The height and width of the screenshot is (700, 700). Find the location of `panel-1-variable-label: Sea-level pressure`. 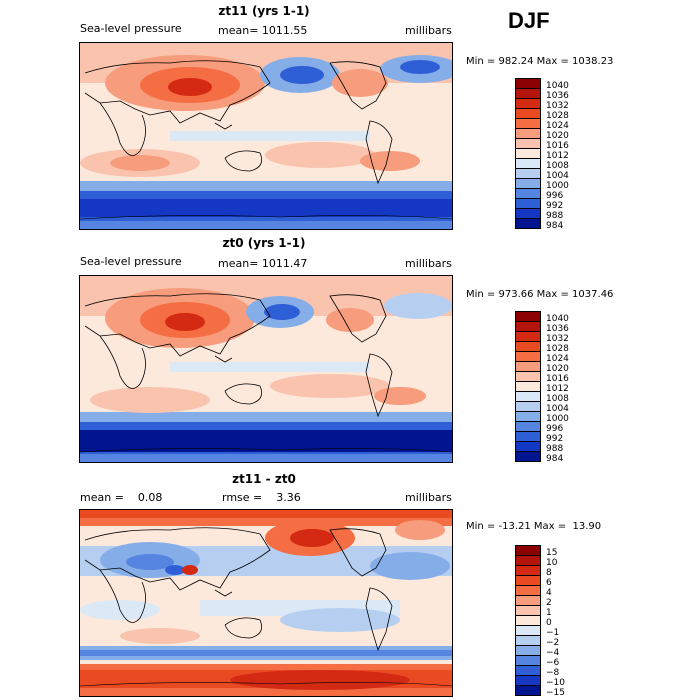

panel-1-variable-label: Sea-level pressure is located at coordinates (131, 28).